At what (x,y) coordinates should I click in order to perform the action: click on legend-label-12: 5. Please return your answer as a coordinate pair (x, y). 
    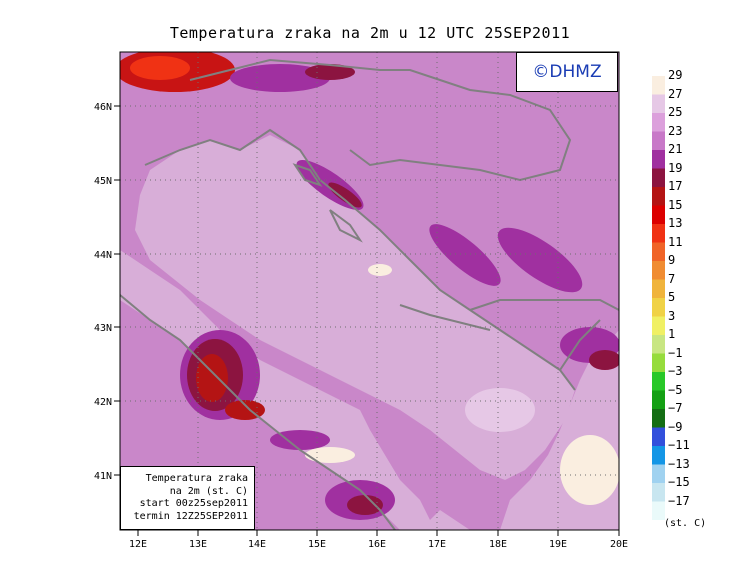
    Looking at the image, I should click on (672, 297).